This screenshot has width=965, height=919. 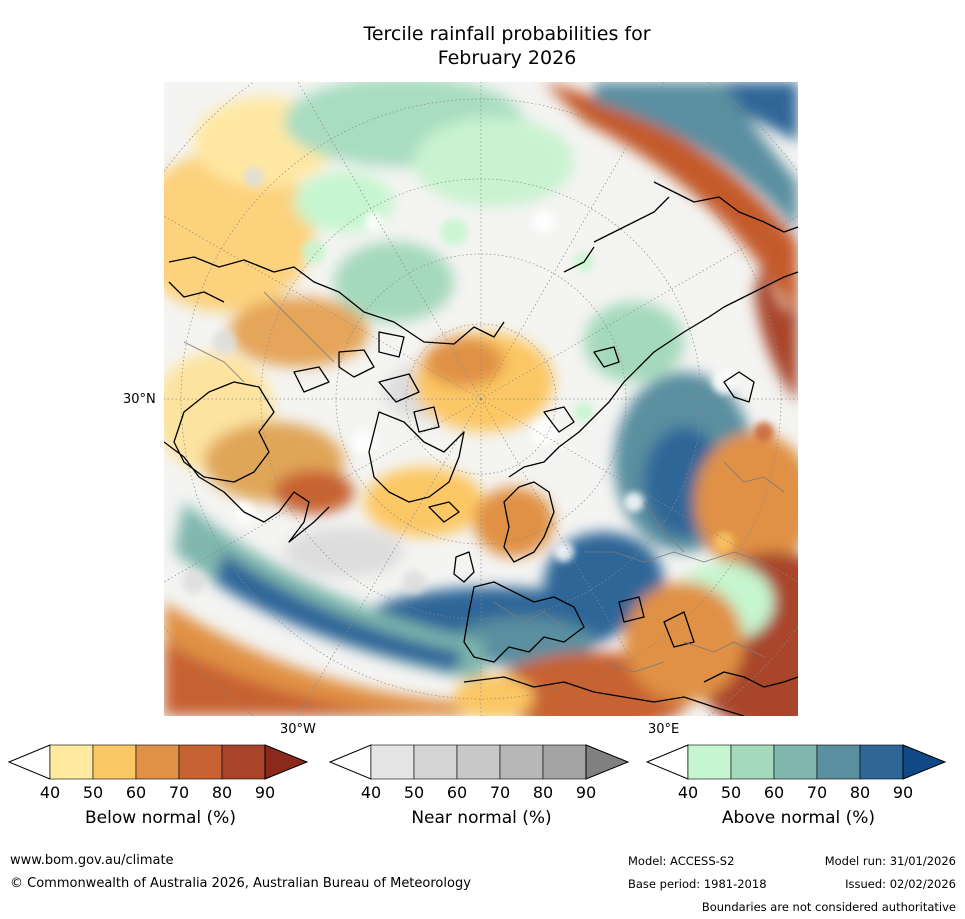 I want to click on colorbar-above-tick: 70, so click(x=817, y=792).